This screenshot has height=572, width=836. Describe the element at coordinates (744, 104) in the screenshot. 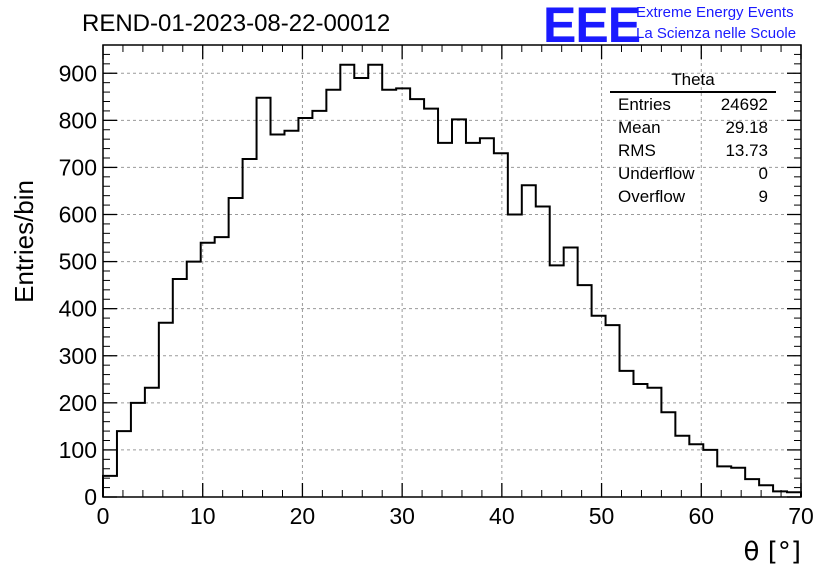

I see `stats-value: 24692` at that location.